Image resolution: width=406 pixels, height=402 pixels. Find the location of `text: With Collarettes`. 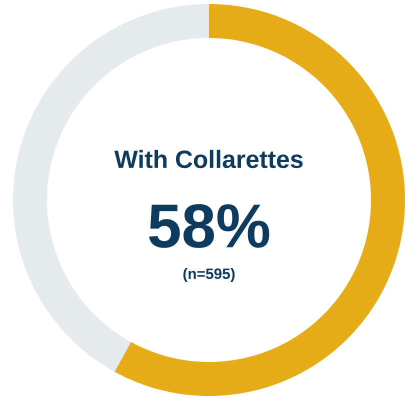

text: With Collarettes is located at coordinates (208, 159).